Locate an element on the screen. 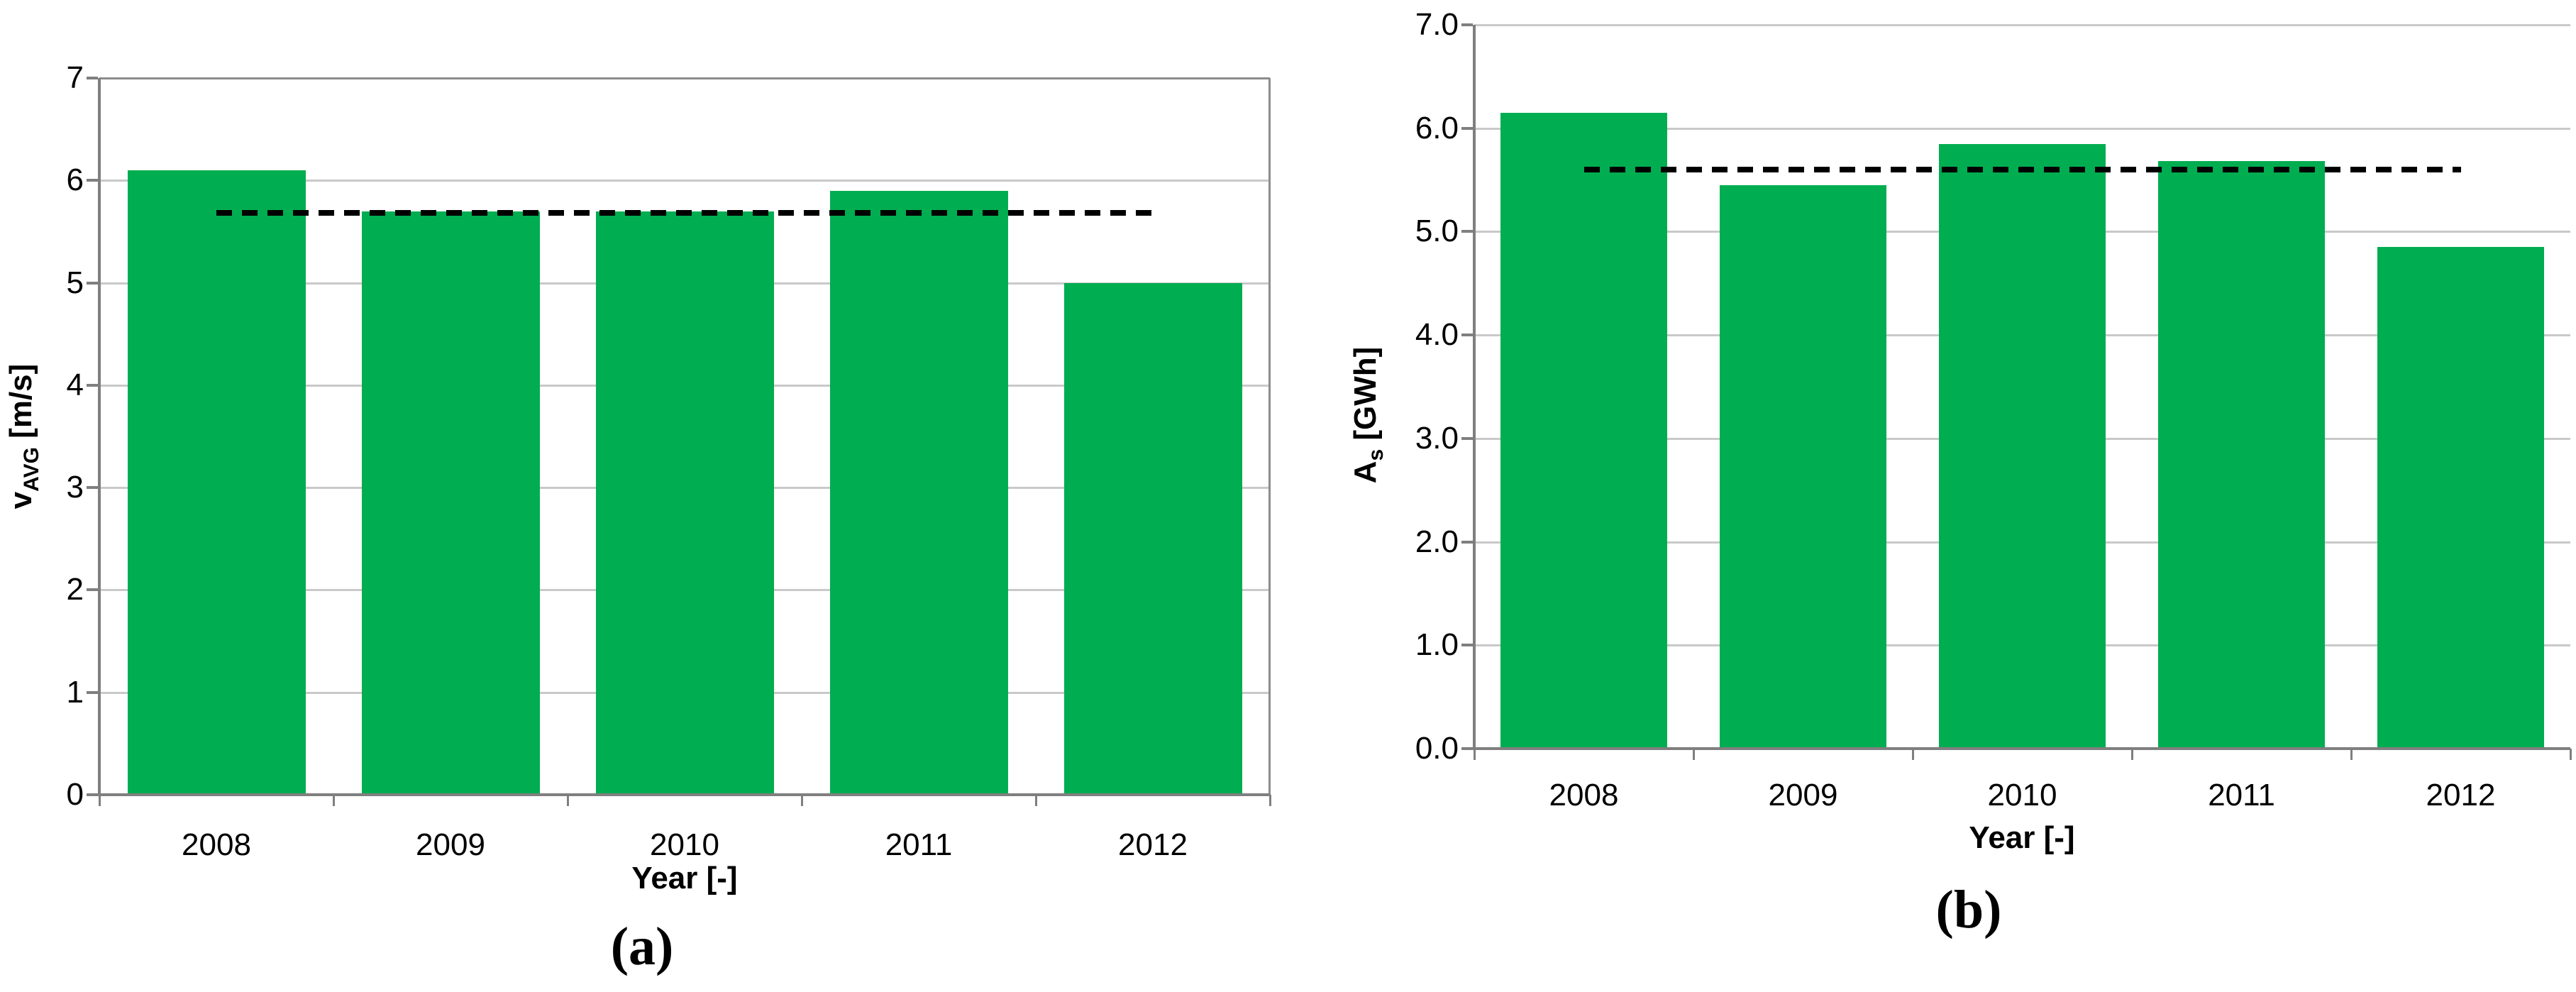 The height and width of the screenshot is (992, 2576). chart-a-caption: (a) is located at coordinates (642, 946).